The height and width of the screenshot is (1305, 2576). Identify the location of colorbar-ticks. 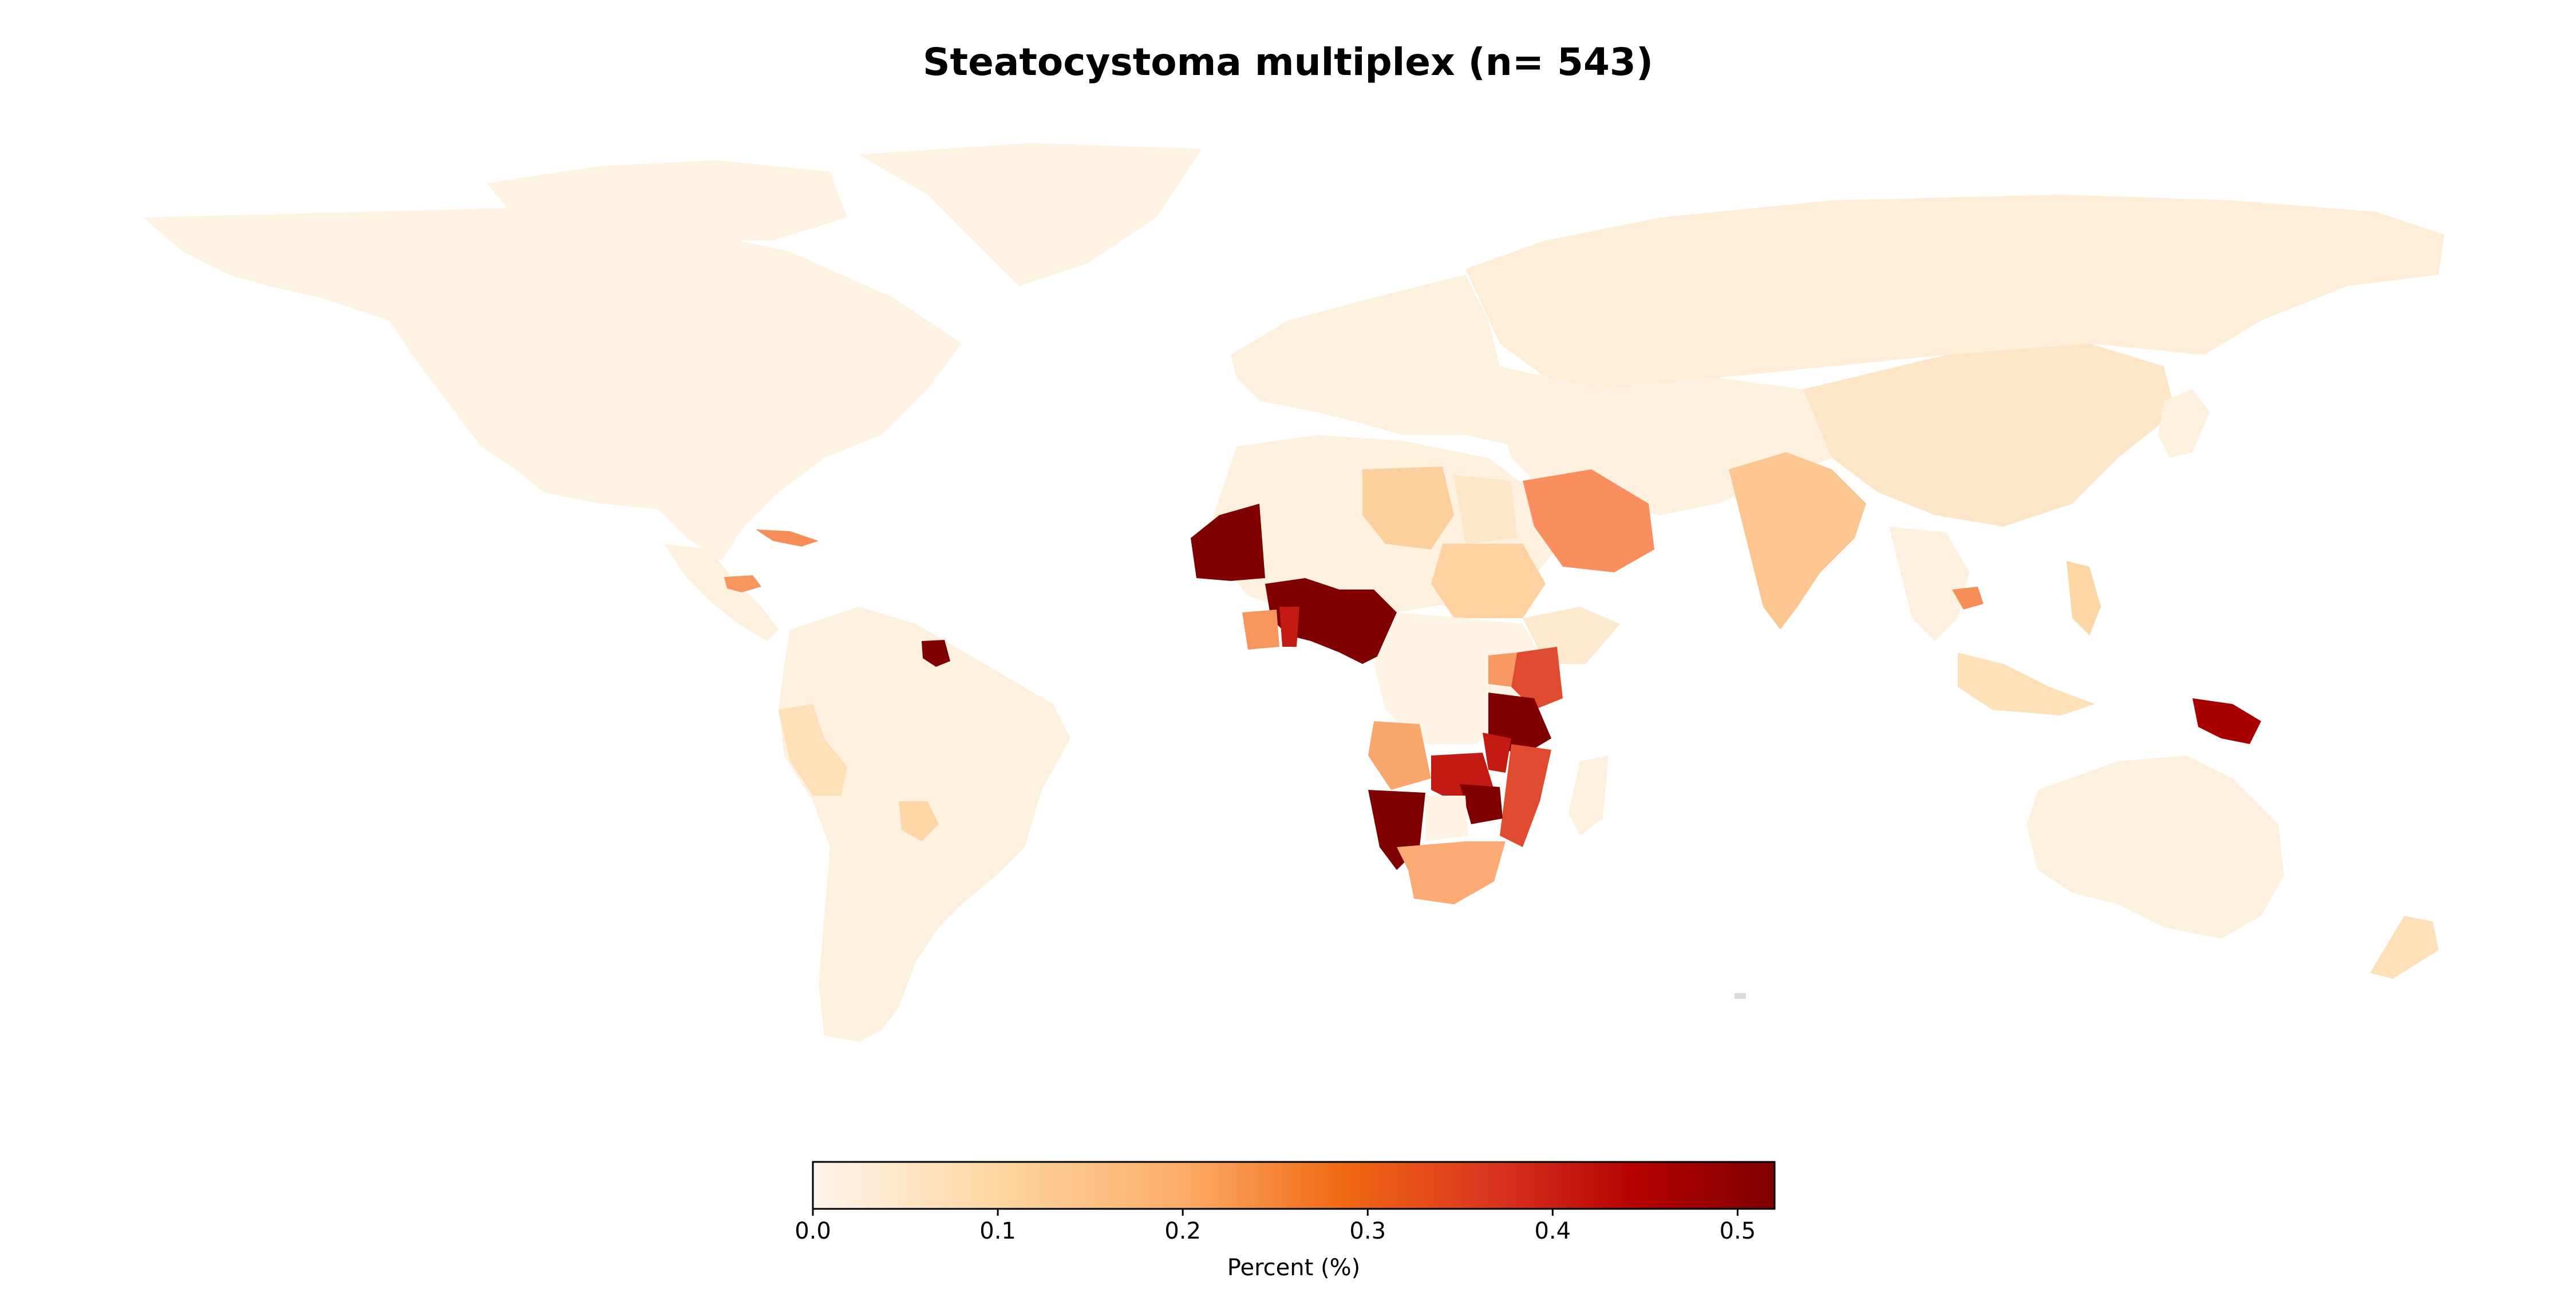
(1275, 1212).